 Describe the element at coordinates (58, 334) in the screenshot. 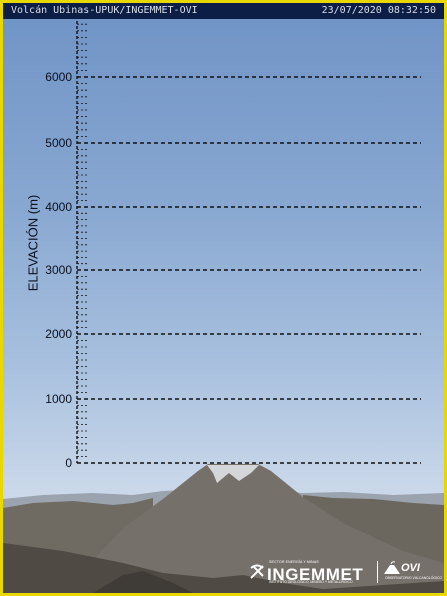

I see `elevation-tick-label: 2000` at that location.